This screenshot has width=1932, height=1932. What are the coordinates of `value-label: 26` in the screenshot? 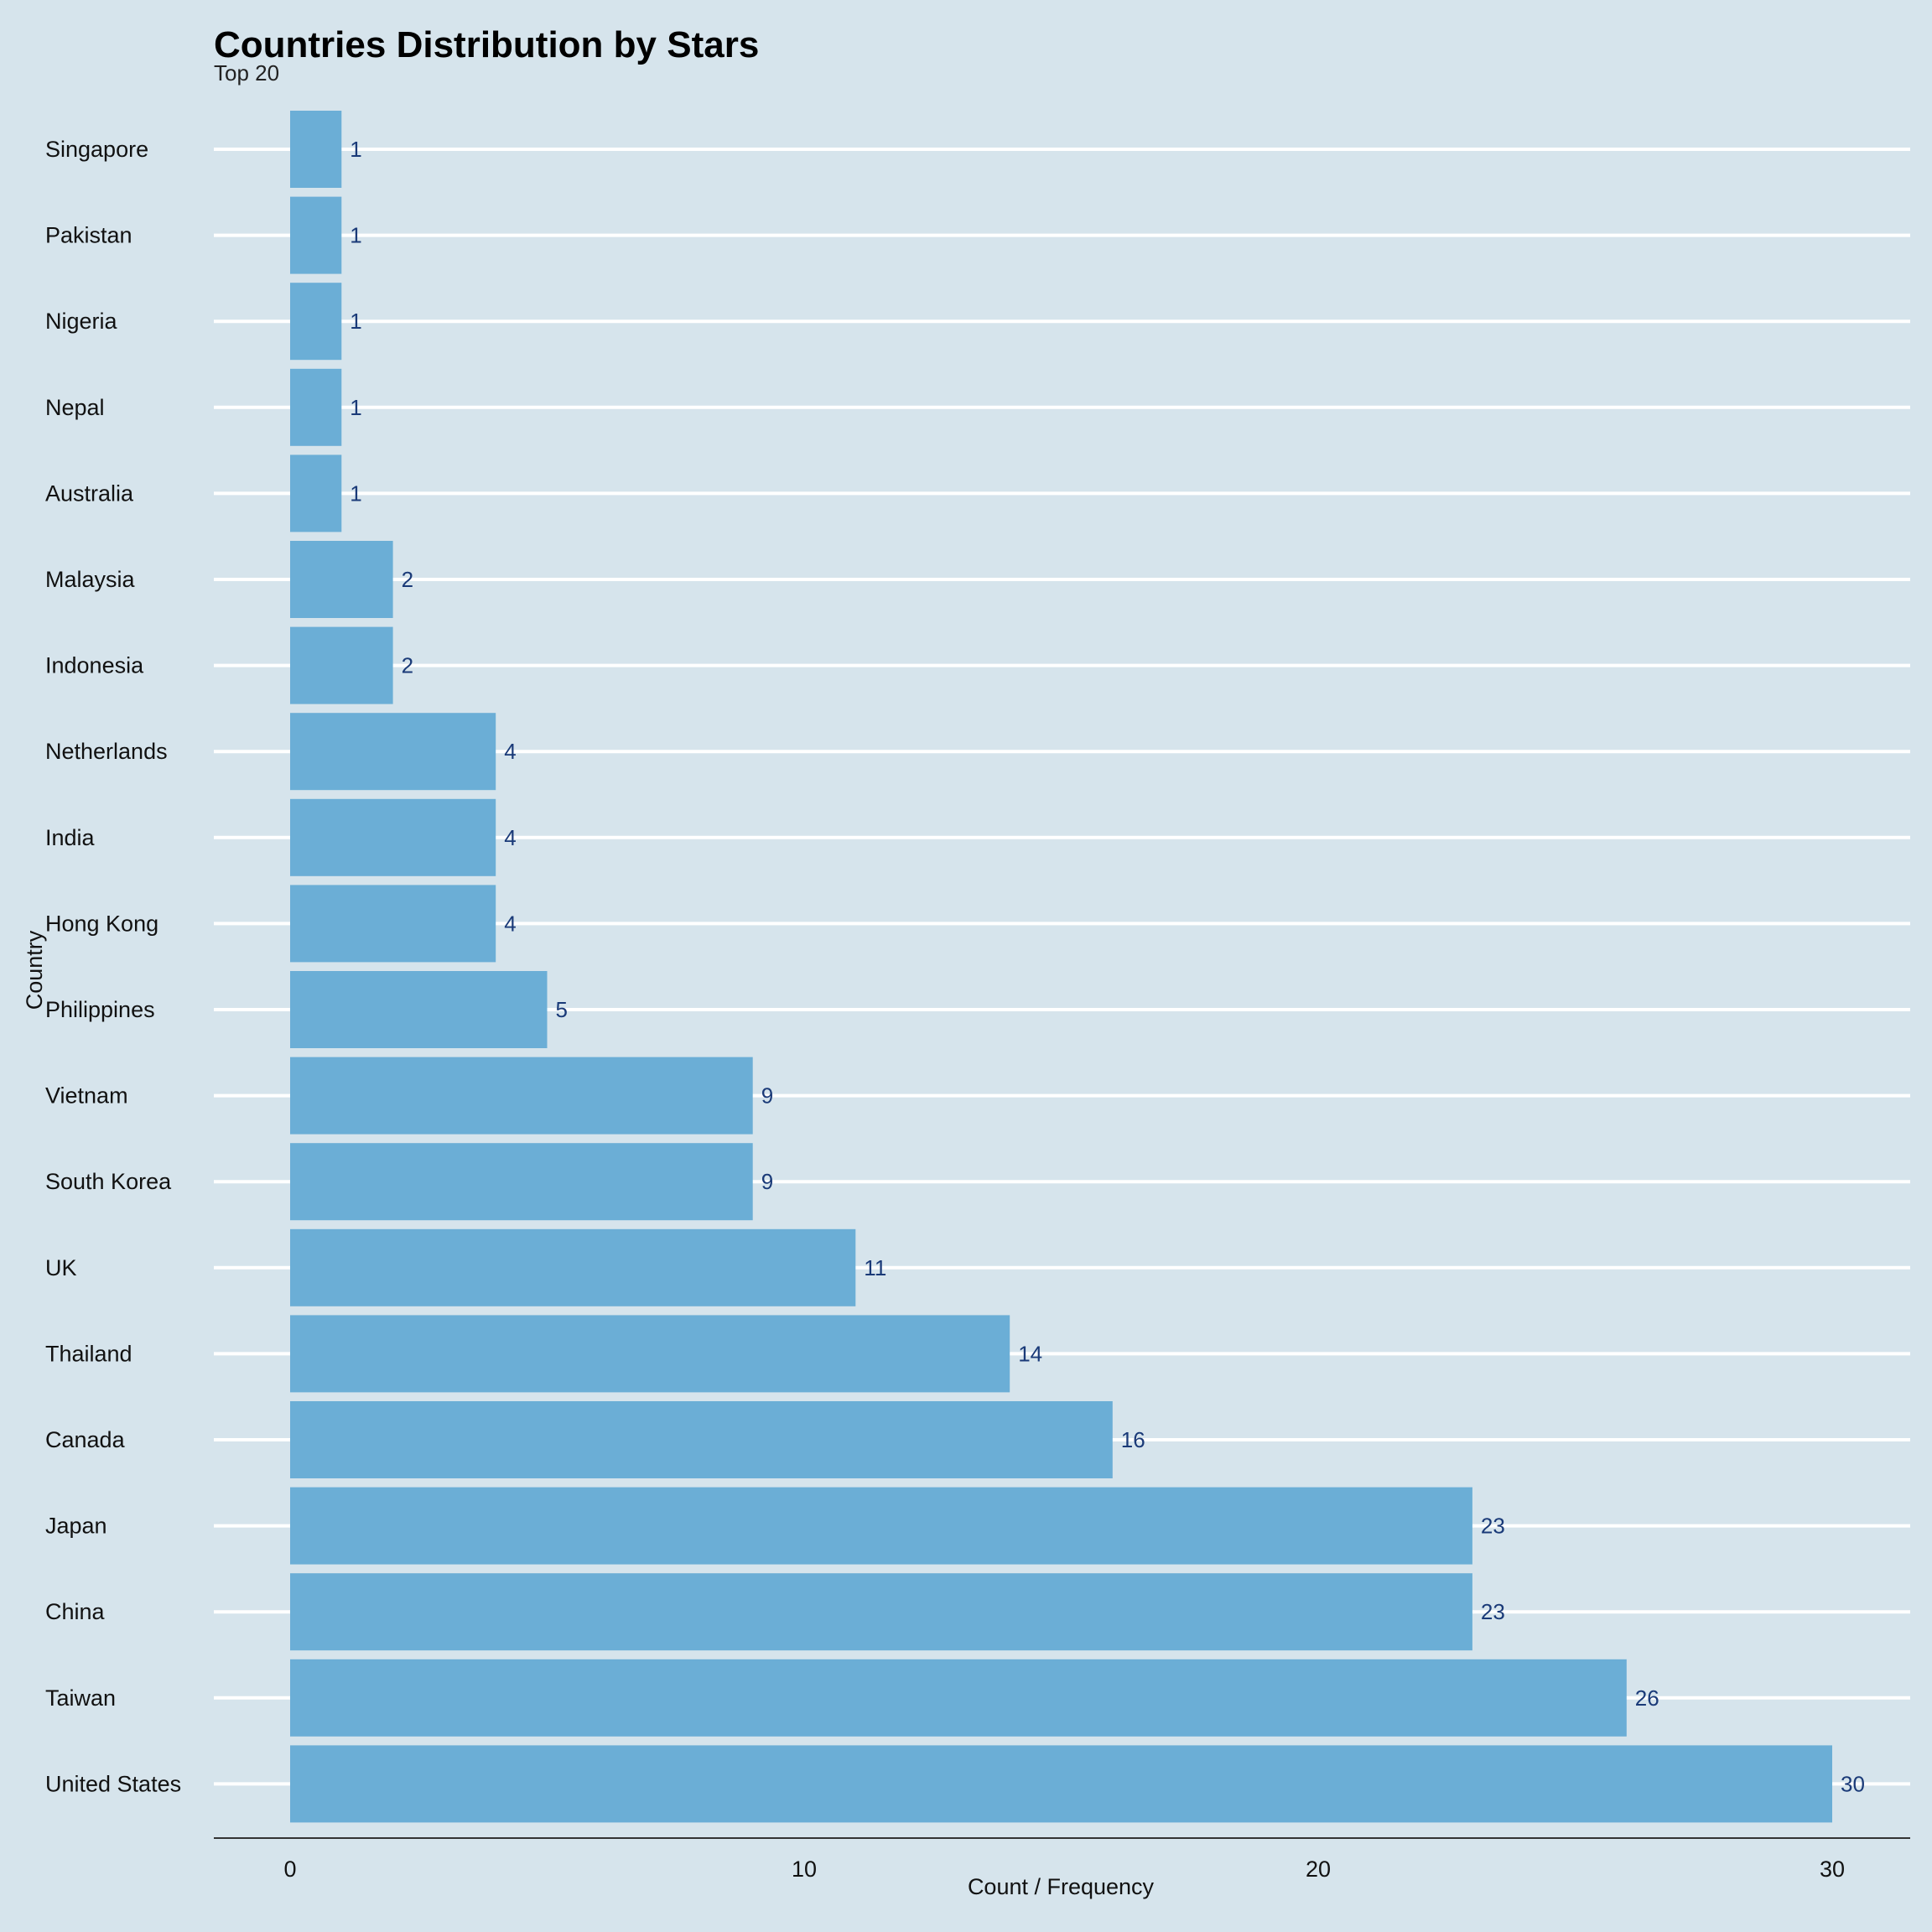 It's located at (1647, 1698).